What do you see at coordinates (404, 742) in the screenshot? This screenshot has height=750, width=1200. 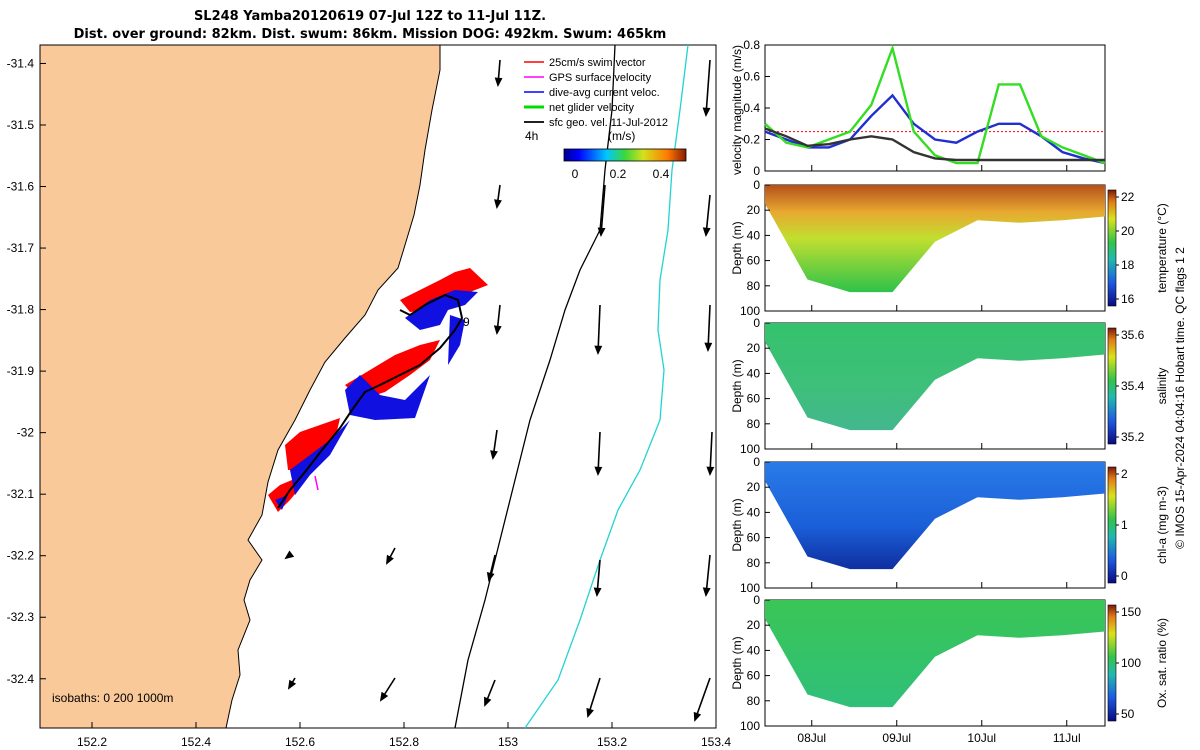 I see `x-tick-label: 152.8` at bounding box center [404, 742].